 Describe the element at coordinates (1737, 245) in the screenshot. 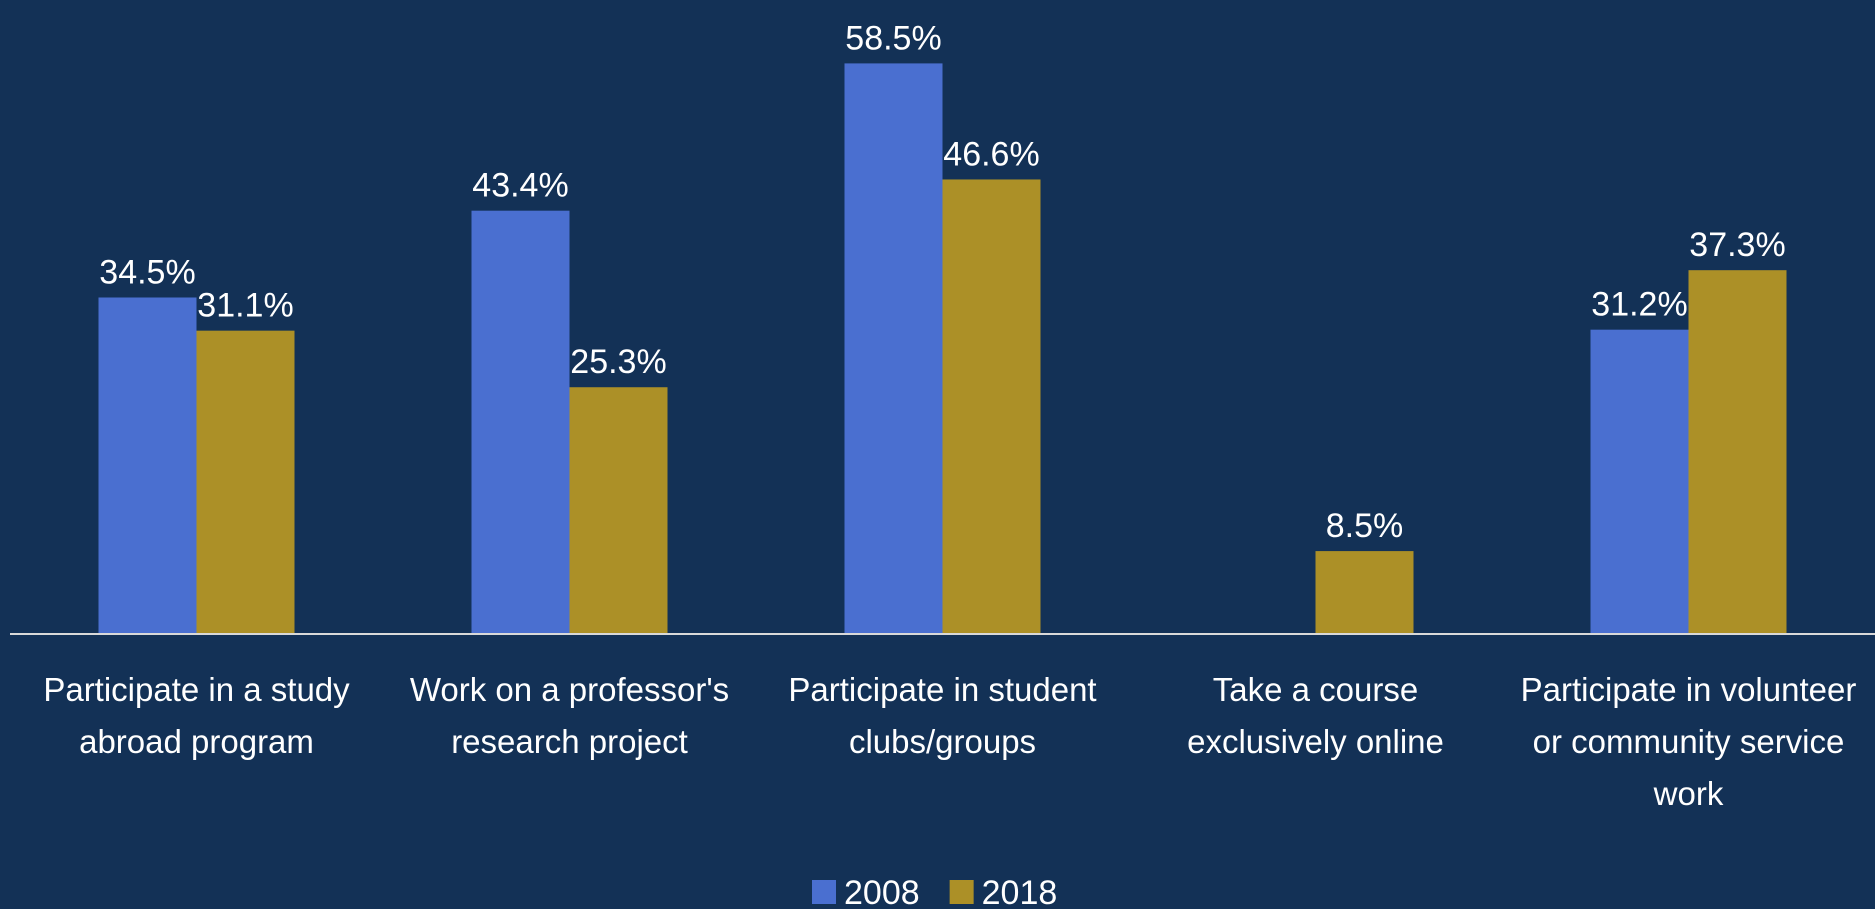

I see `value-label: 37.3%` at that location.